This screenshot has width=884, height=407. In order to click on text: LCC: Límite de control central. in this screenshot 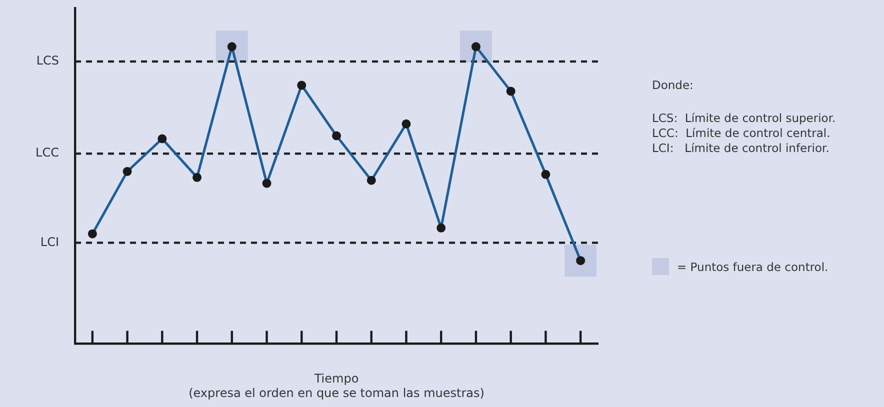, I will do `click(742, 133)`.